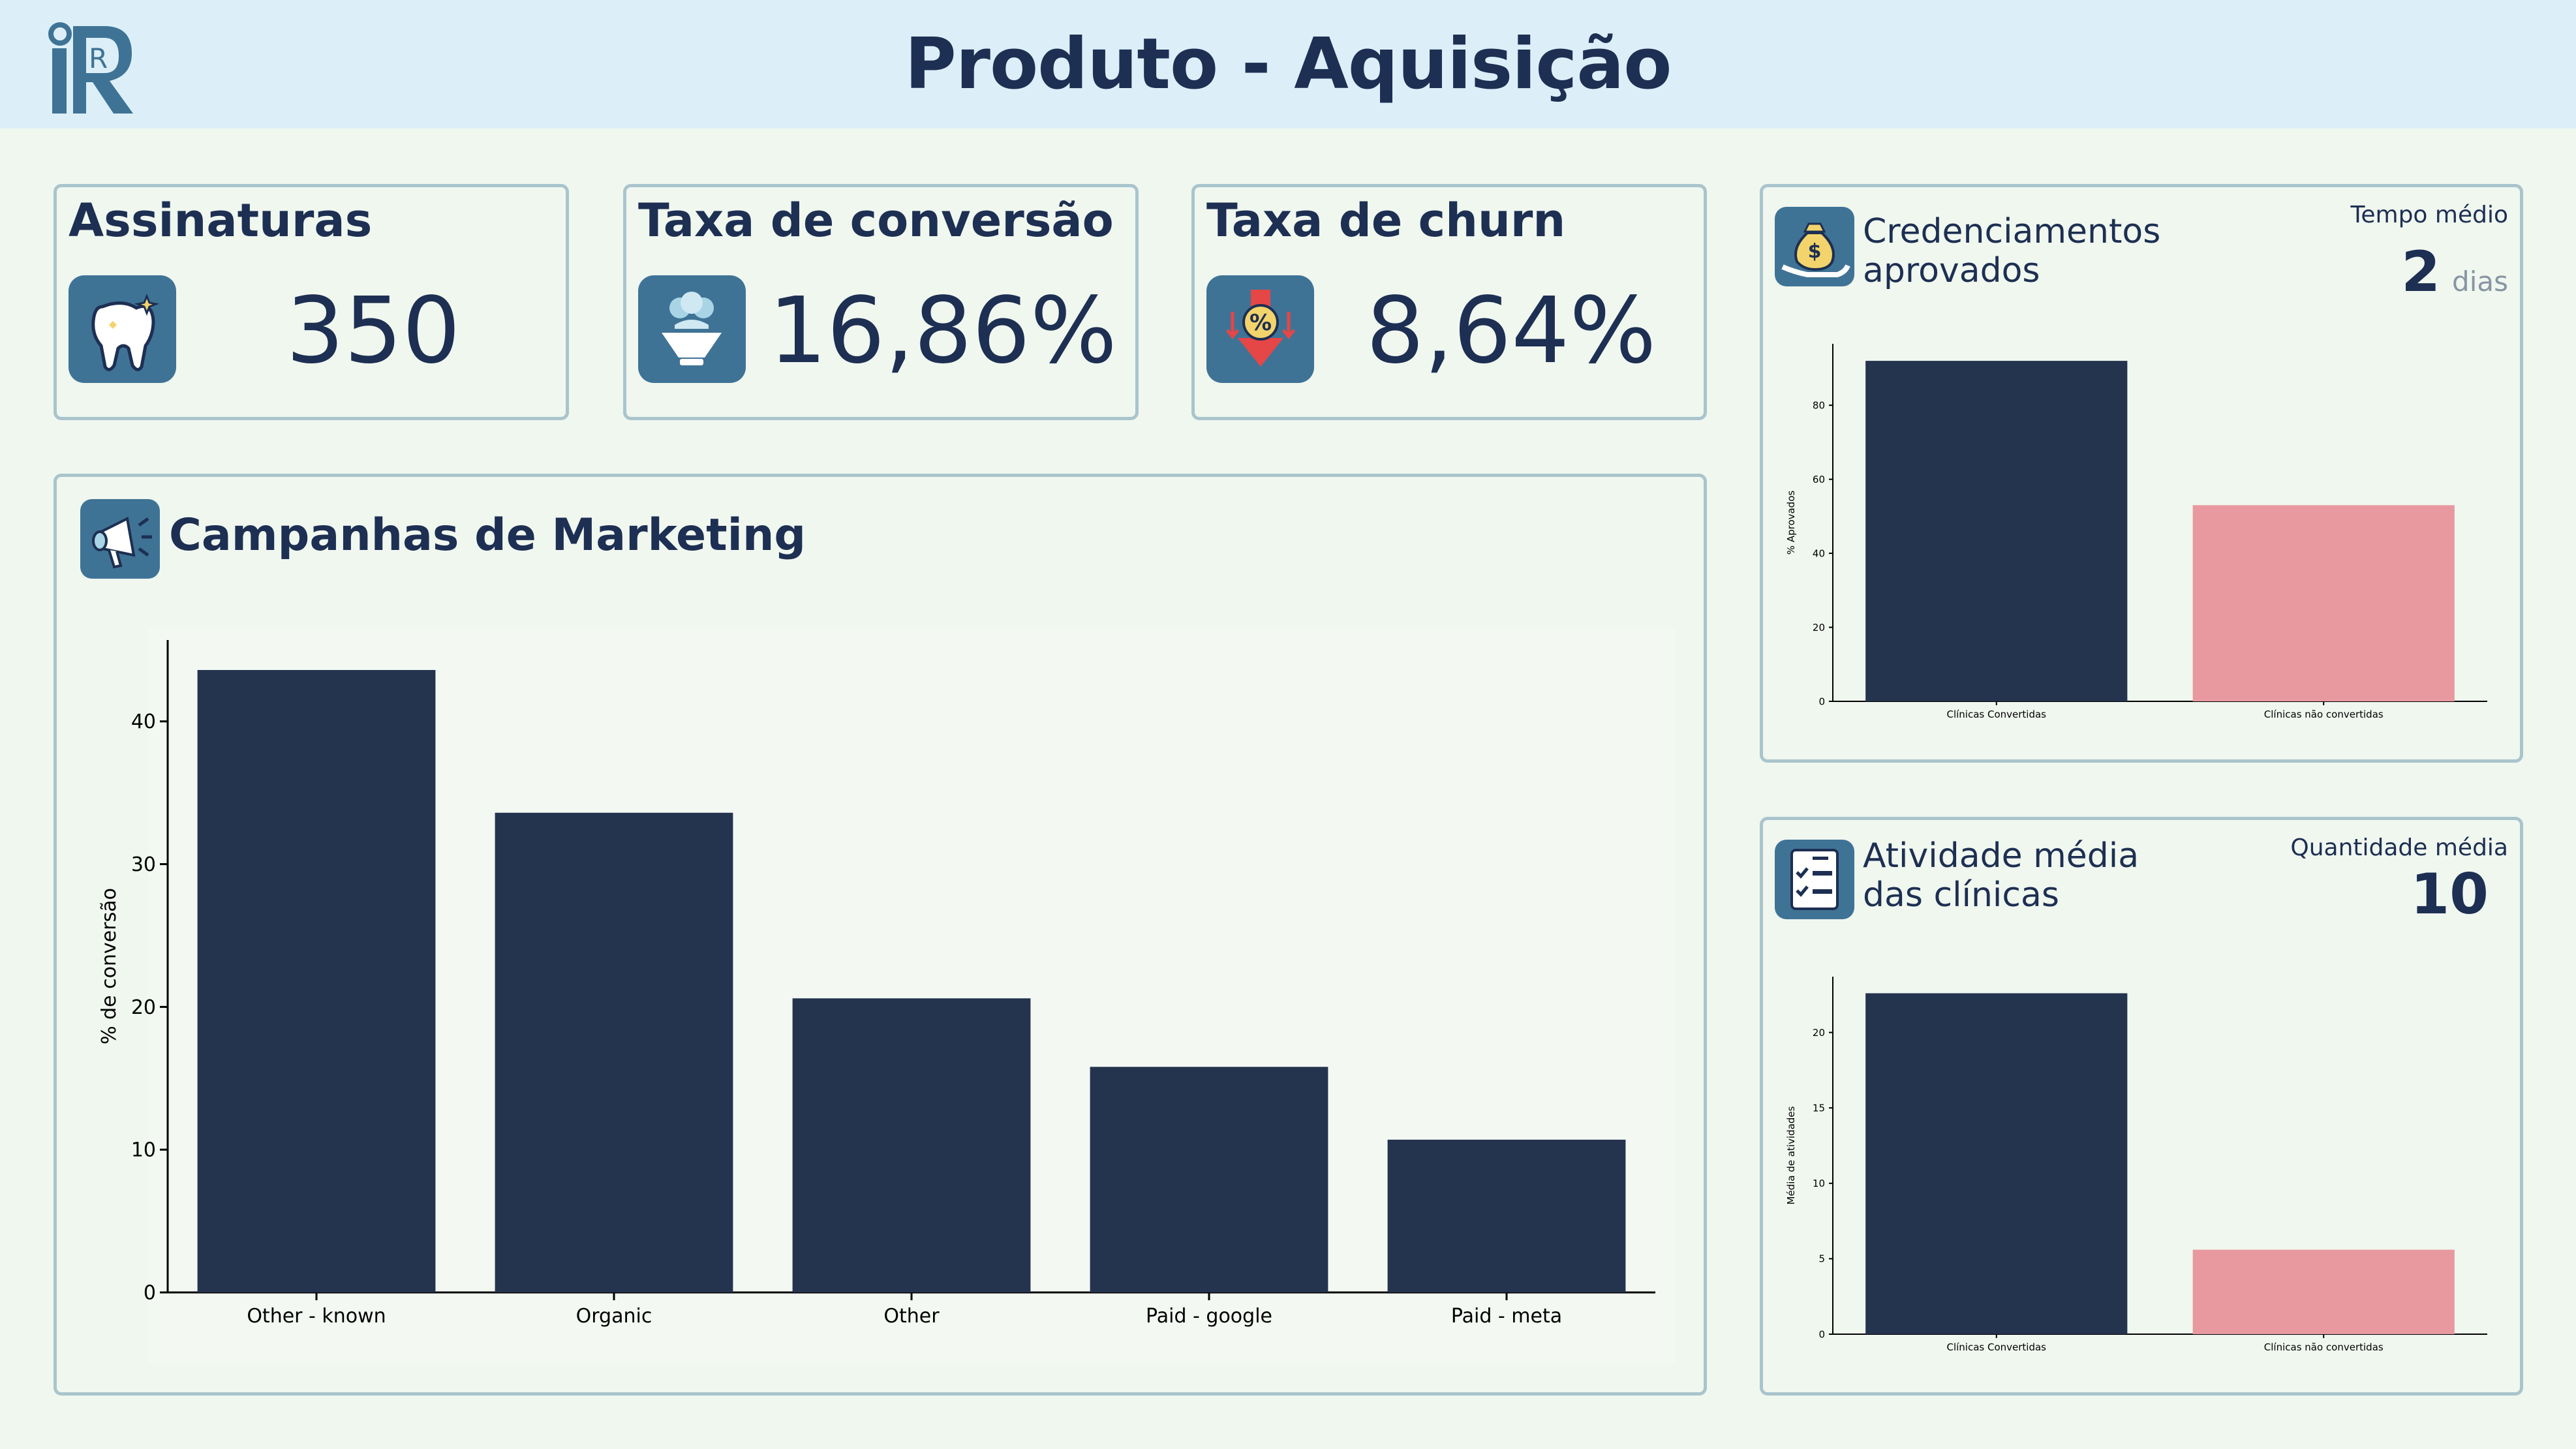 The height and width of the screenshot is (1449, 2576). Describe the element at coordinates (1209, 1316) in the screenshot. I see `x-tick-label: Paid - google` at that location.